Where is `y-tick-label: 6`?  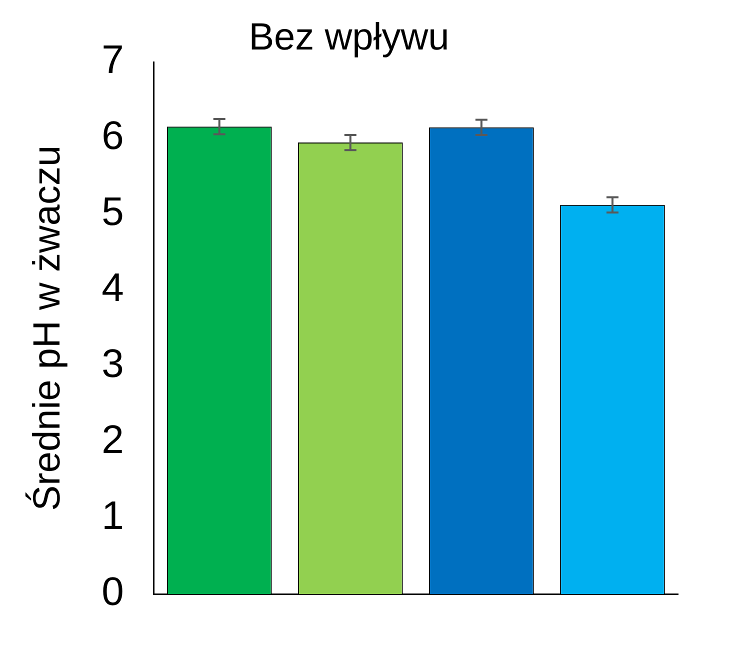 y-tick-label: 6 is located at coordinates (113, 136).